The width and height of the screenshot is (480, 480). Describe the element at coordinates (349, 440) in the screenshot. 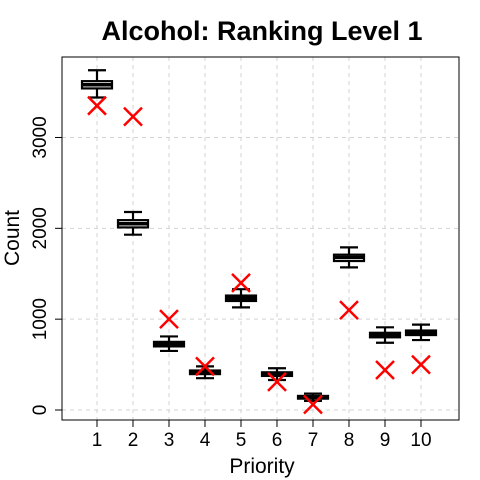

I see `x-tick-label: 8` at that location.